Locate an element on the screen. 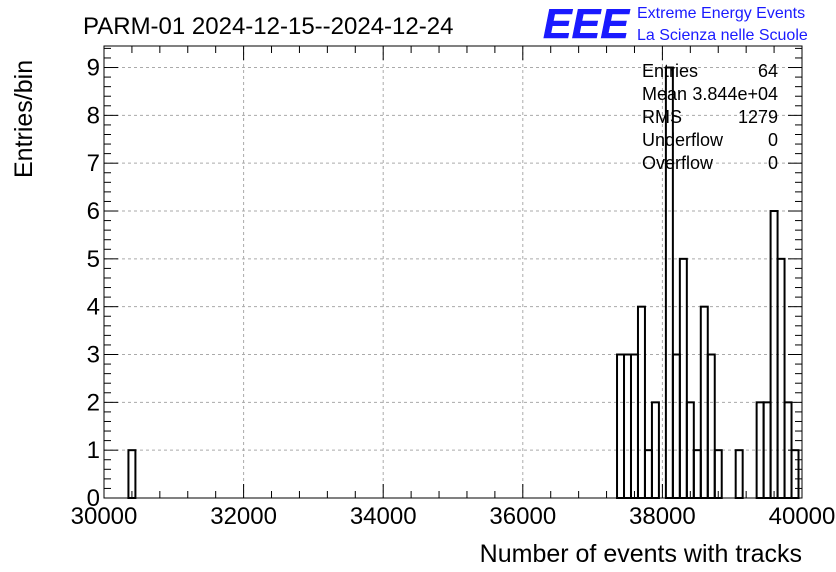 The height and width of the screenshot is (572, 836). stats-value: 1279 is located at coordinates (758, 117).